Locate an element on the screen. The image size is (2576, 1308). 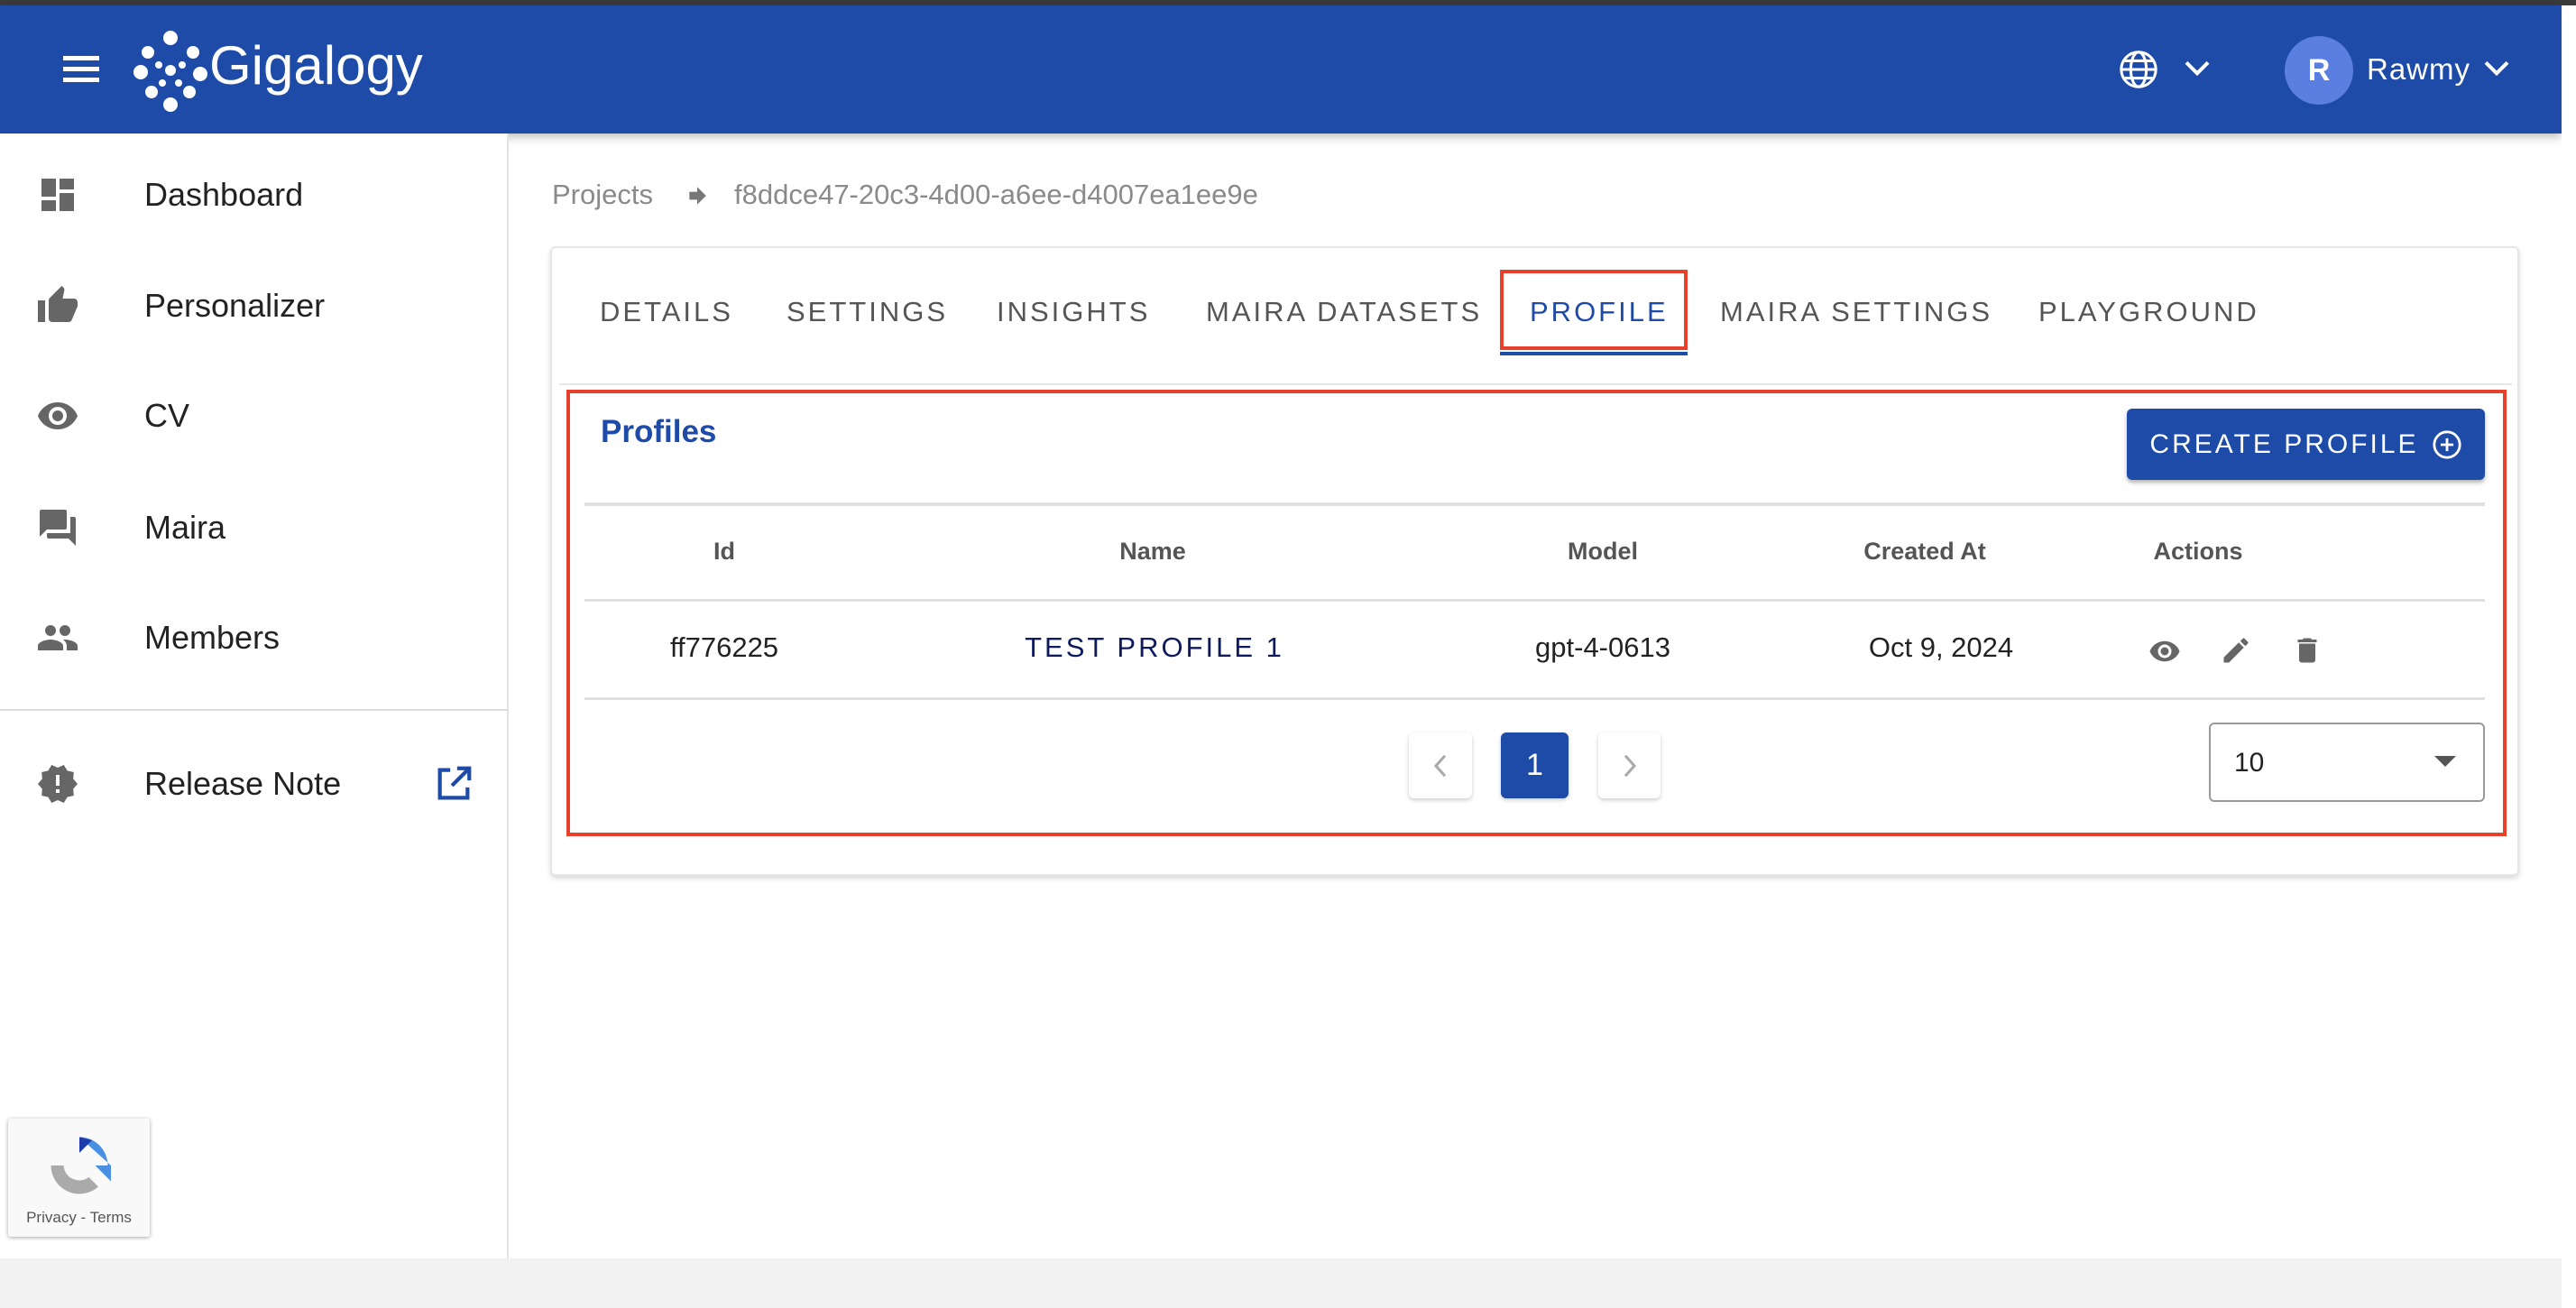
profiles-title: Profiles is located at coordinates (659, 432).